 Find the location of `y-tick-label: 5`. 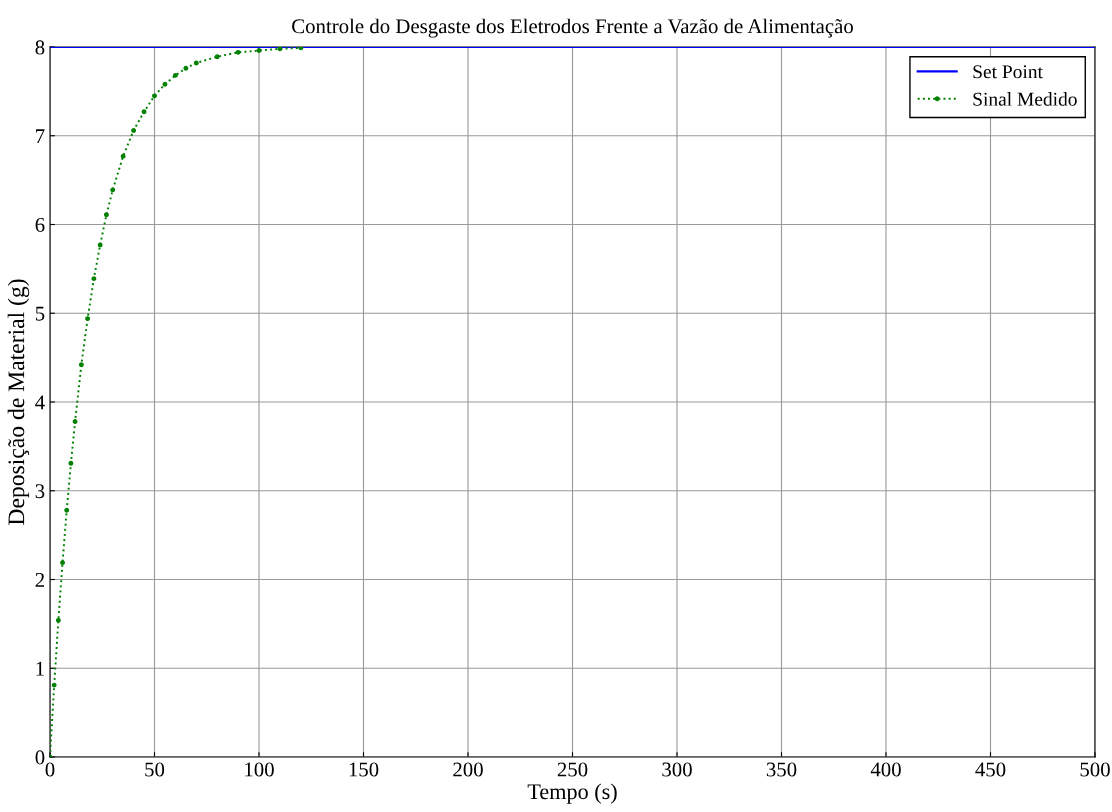

y-tick-label: 5 is located at coordinates (40, 313).